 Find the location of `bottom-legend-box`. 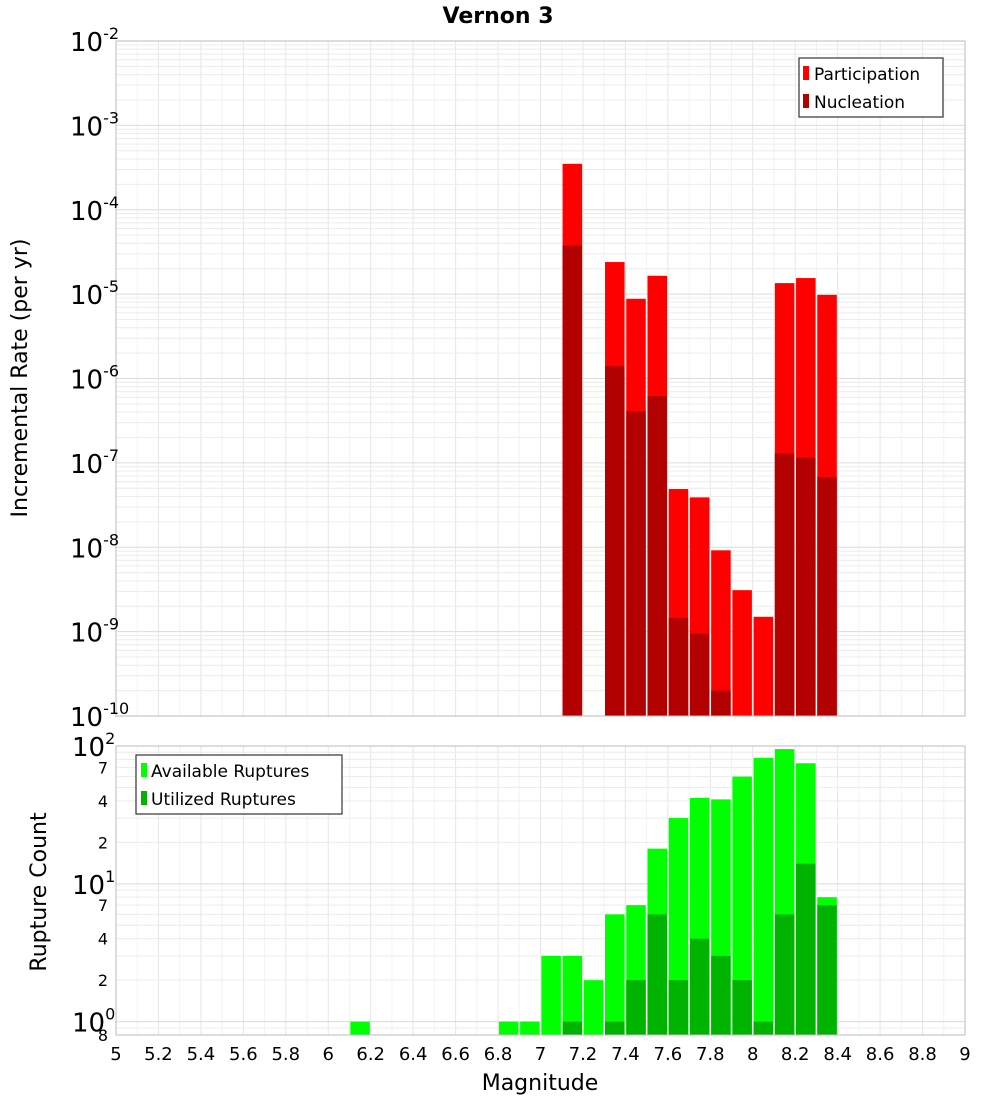

bottom-legend-box is located at coordinates (239, 784).